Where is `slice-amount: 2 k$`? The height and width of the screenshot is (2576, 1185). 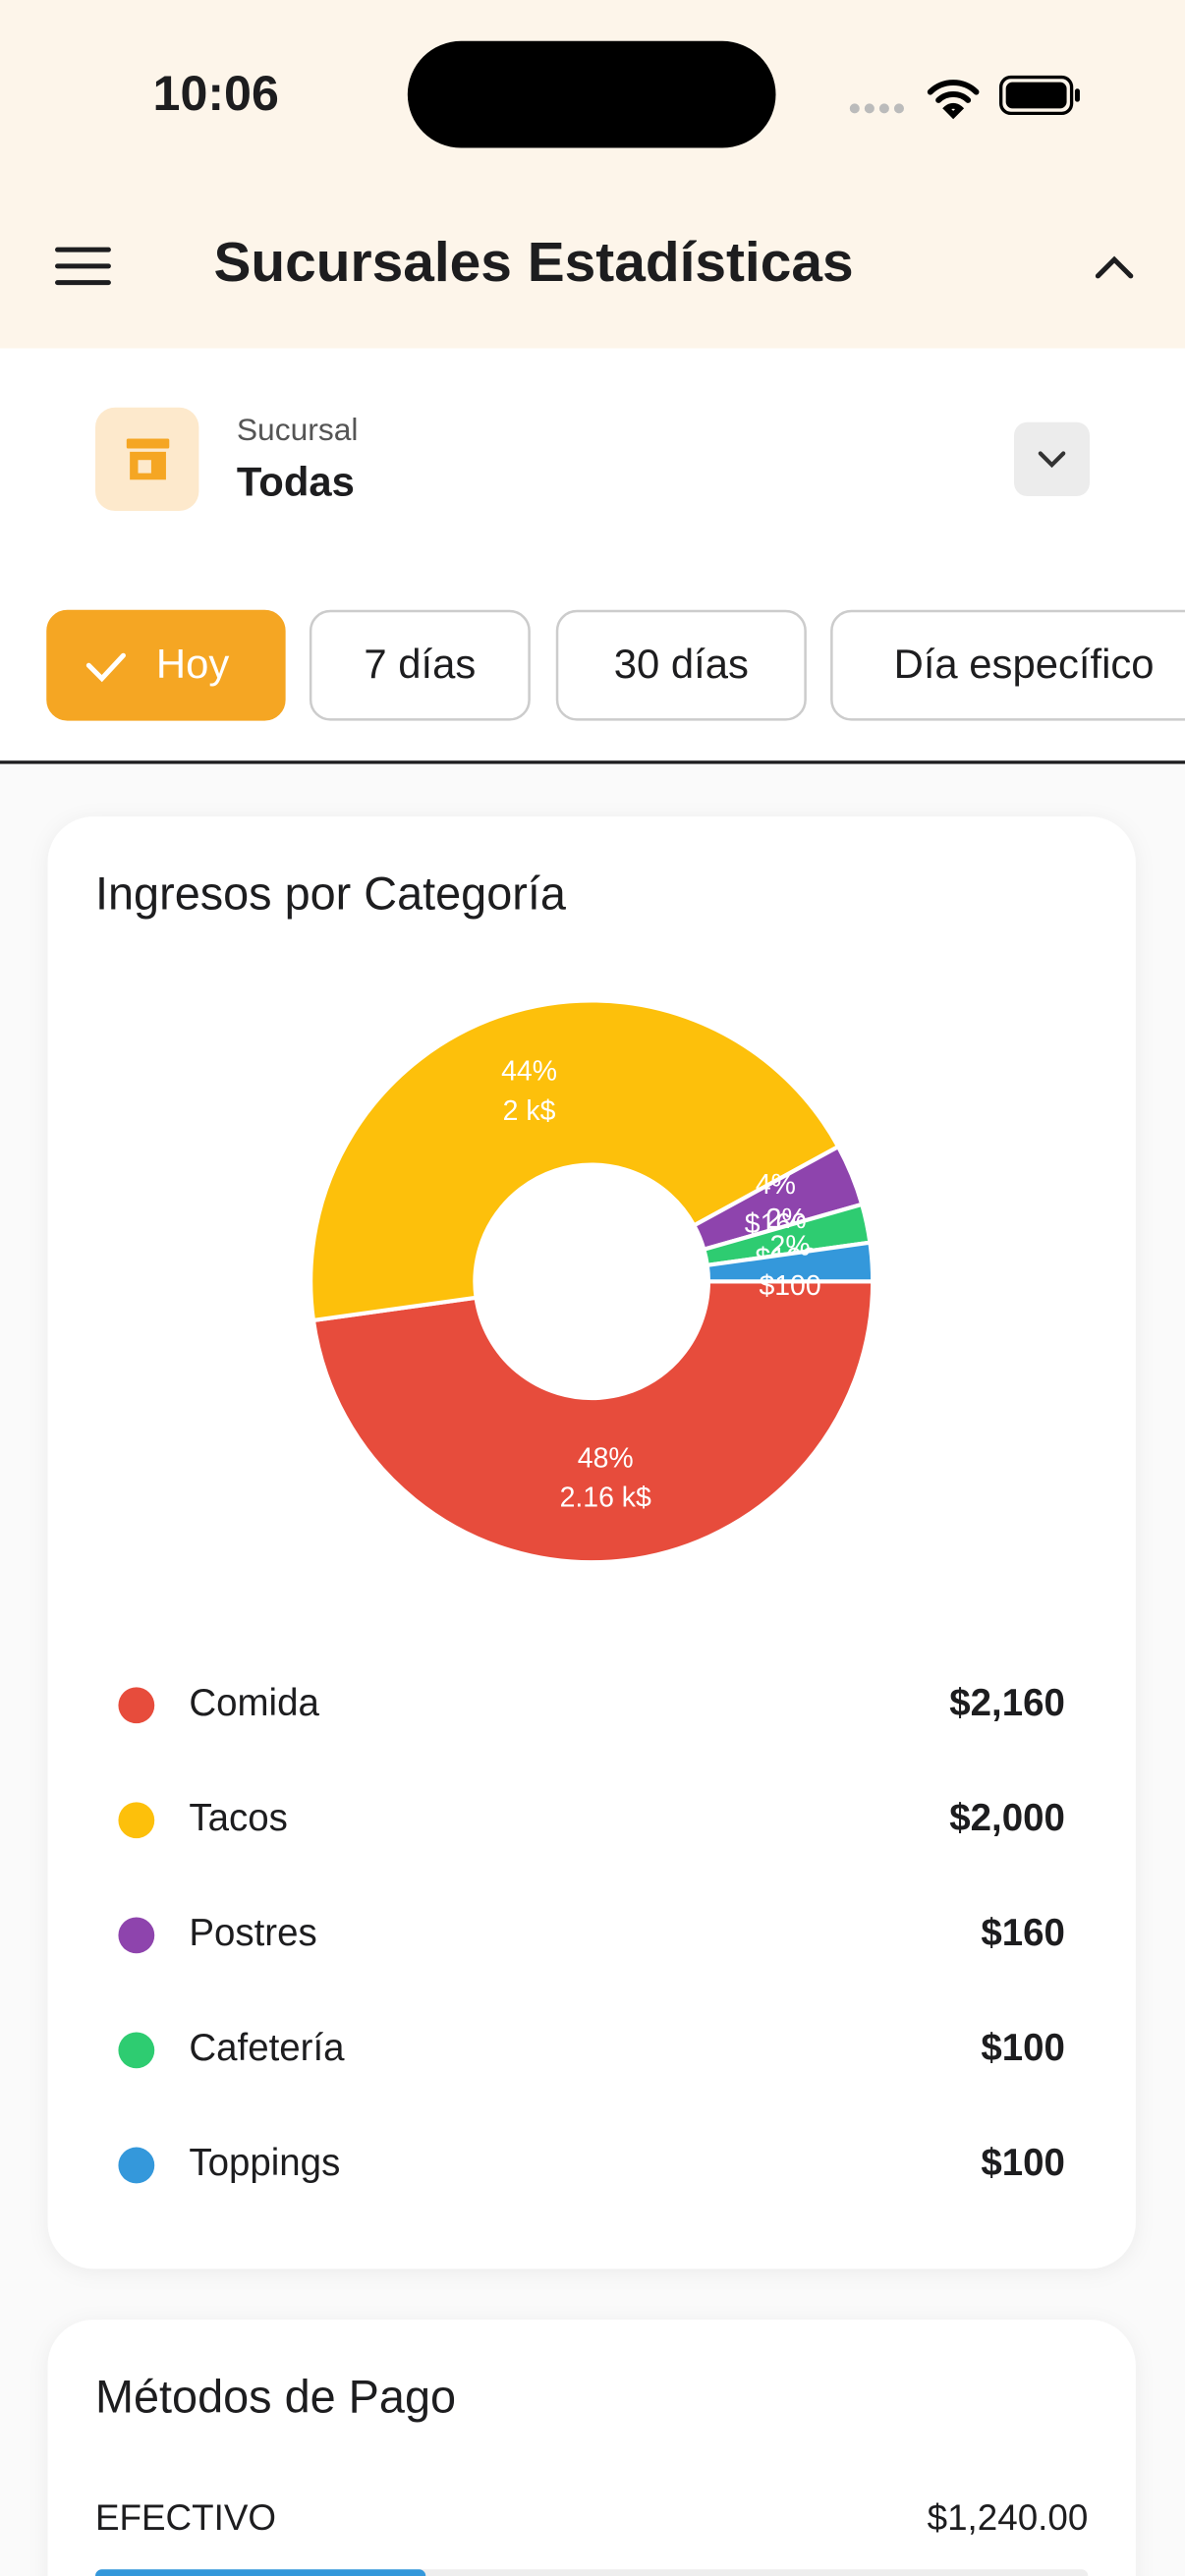
slice-amount: 2 k$ is located at coordinates (530, 1111).